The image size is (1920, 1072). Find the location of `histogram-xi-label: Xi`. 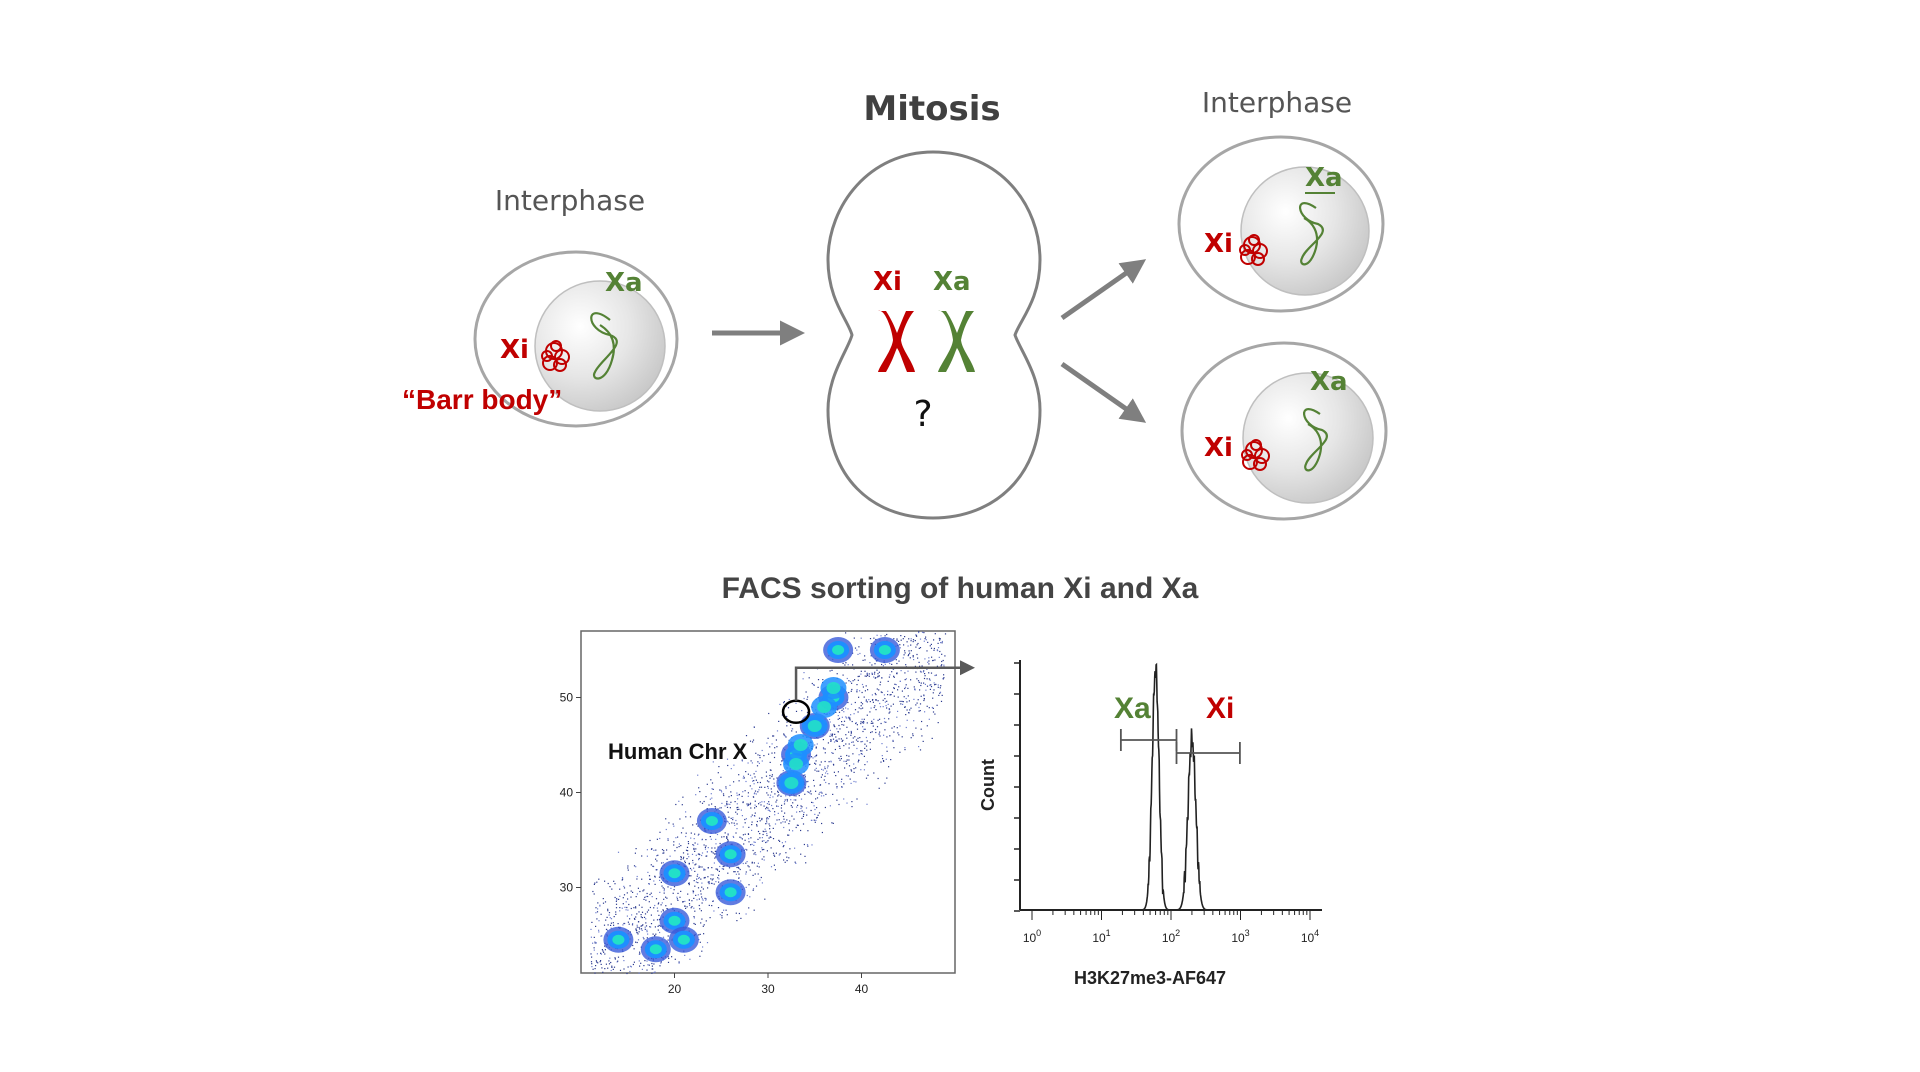

histogram-xi-label: Xi is located at coordinates (1220, 708).